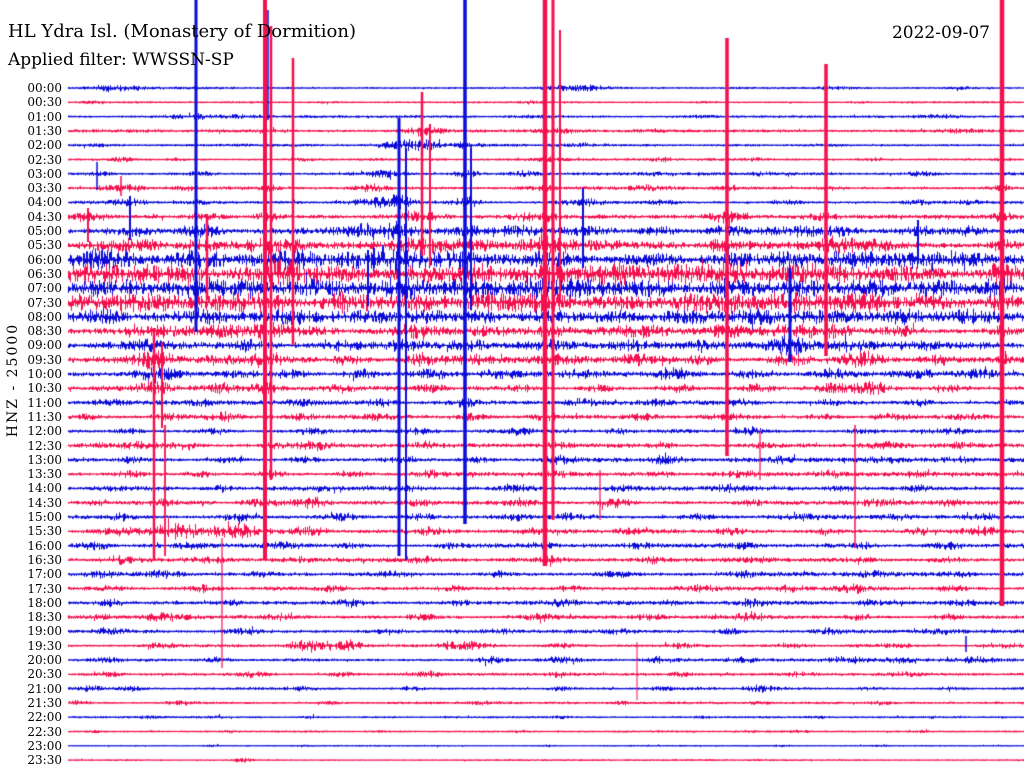  Describe the element at coordinates (44, 273) in the screenshot. I see `time-label: 06:30` at that location.